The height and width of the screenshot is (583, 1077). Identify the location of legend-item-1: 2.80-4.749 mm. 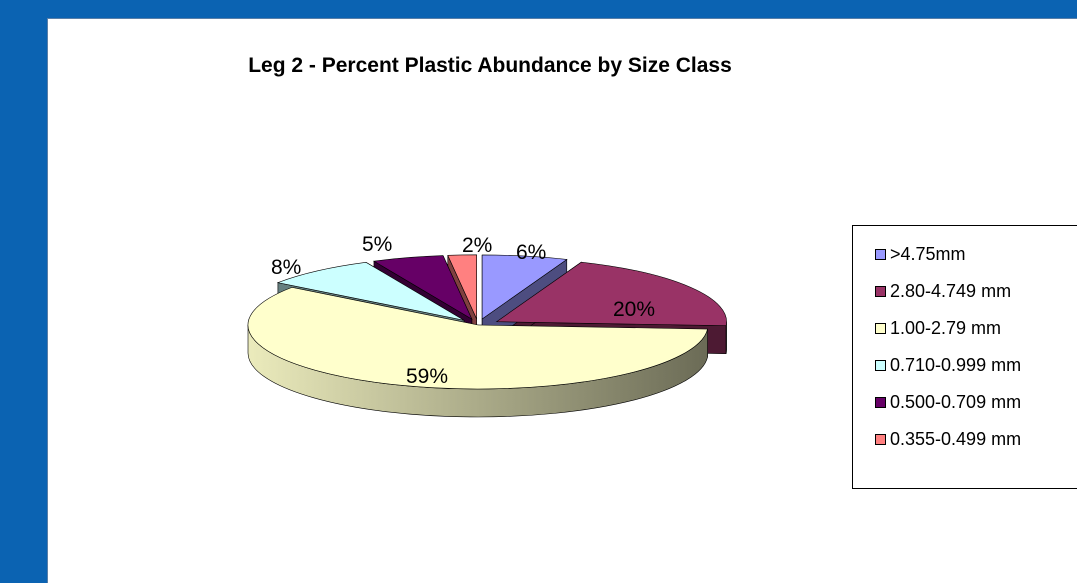
(943, 291).